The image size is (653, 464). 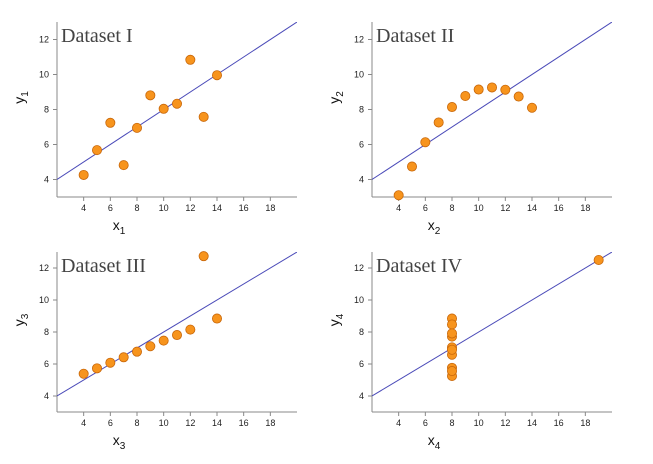 I want to click on x-axis-label: x2, so click(x=434, y=227).